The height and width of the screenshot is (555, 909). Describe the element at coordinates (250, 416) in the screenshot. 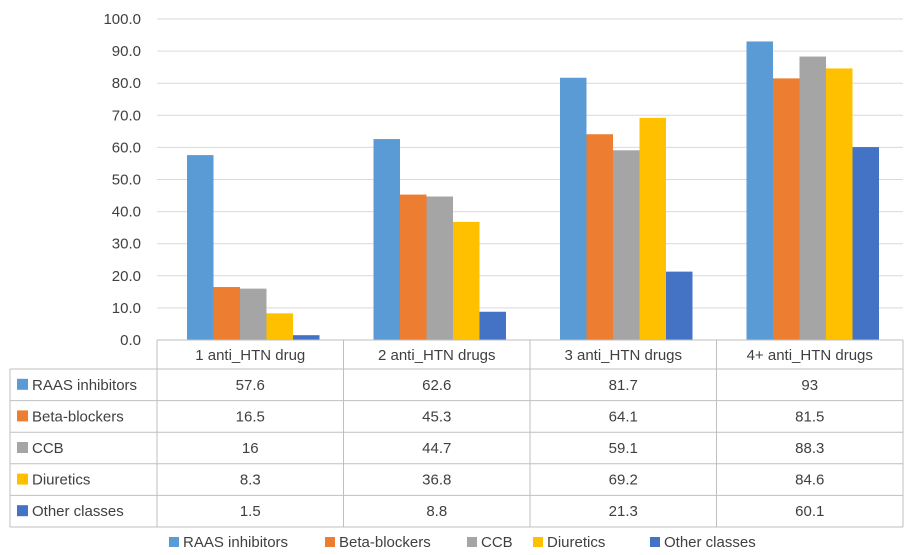

I see `table-value: 16.5` at that location.